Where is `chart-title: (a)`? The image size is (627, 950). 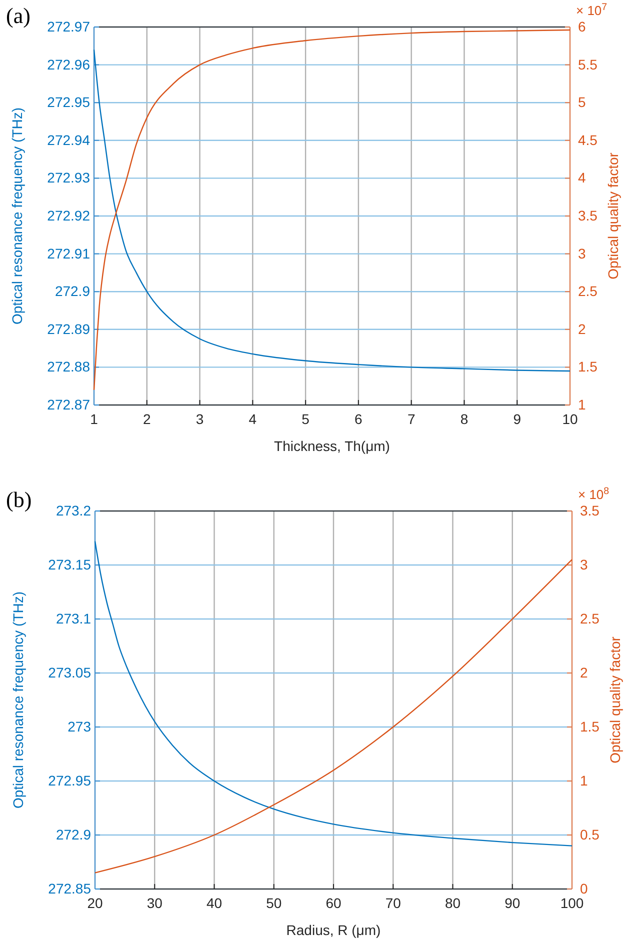
chart-title: (a) is located at coordinates (18, 15).